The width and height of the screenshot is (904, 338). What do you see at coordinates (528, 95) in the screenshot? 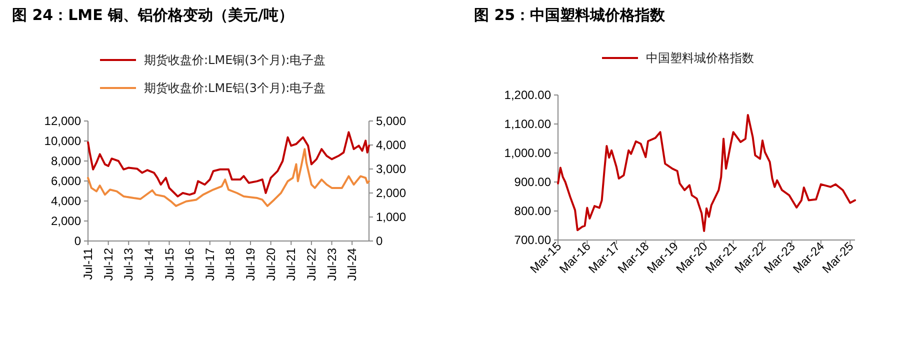
I see `y-tick-label: 1,200.00` at bounding box center [528, 95].